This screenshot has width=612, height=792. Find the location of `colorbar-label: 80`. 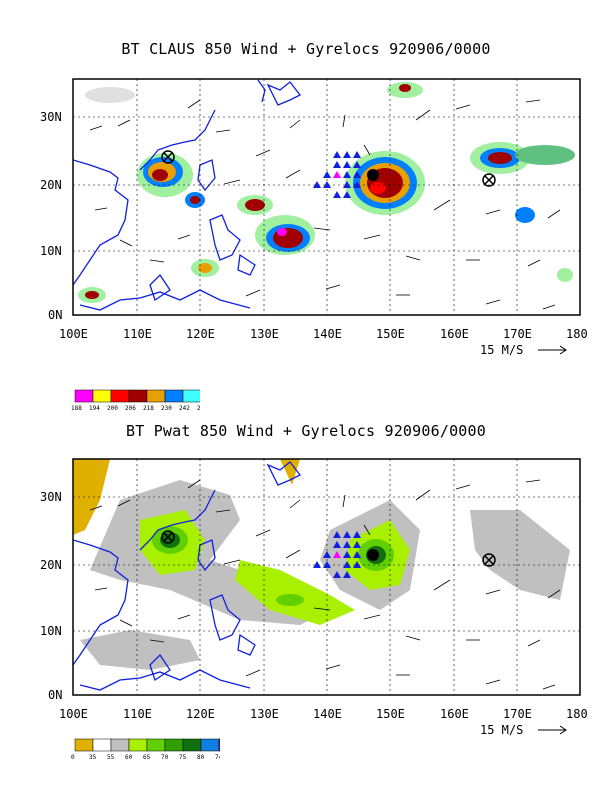

colorbar-label: 80 is located at coordinates (201, 757).